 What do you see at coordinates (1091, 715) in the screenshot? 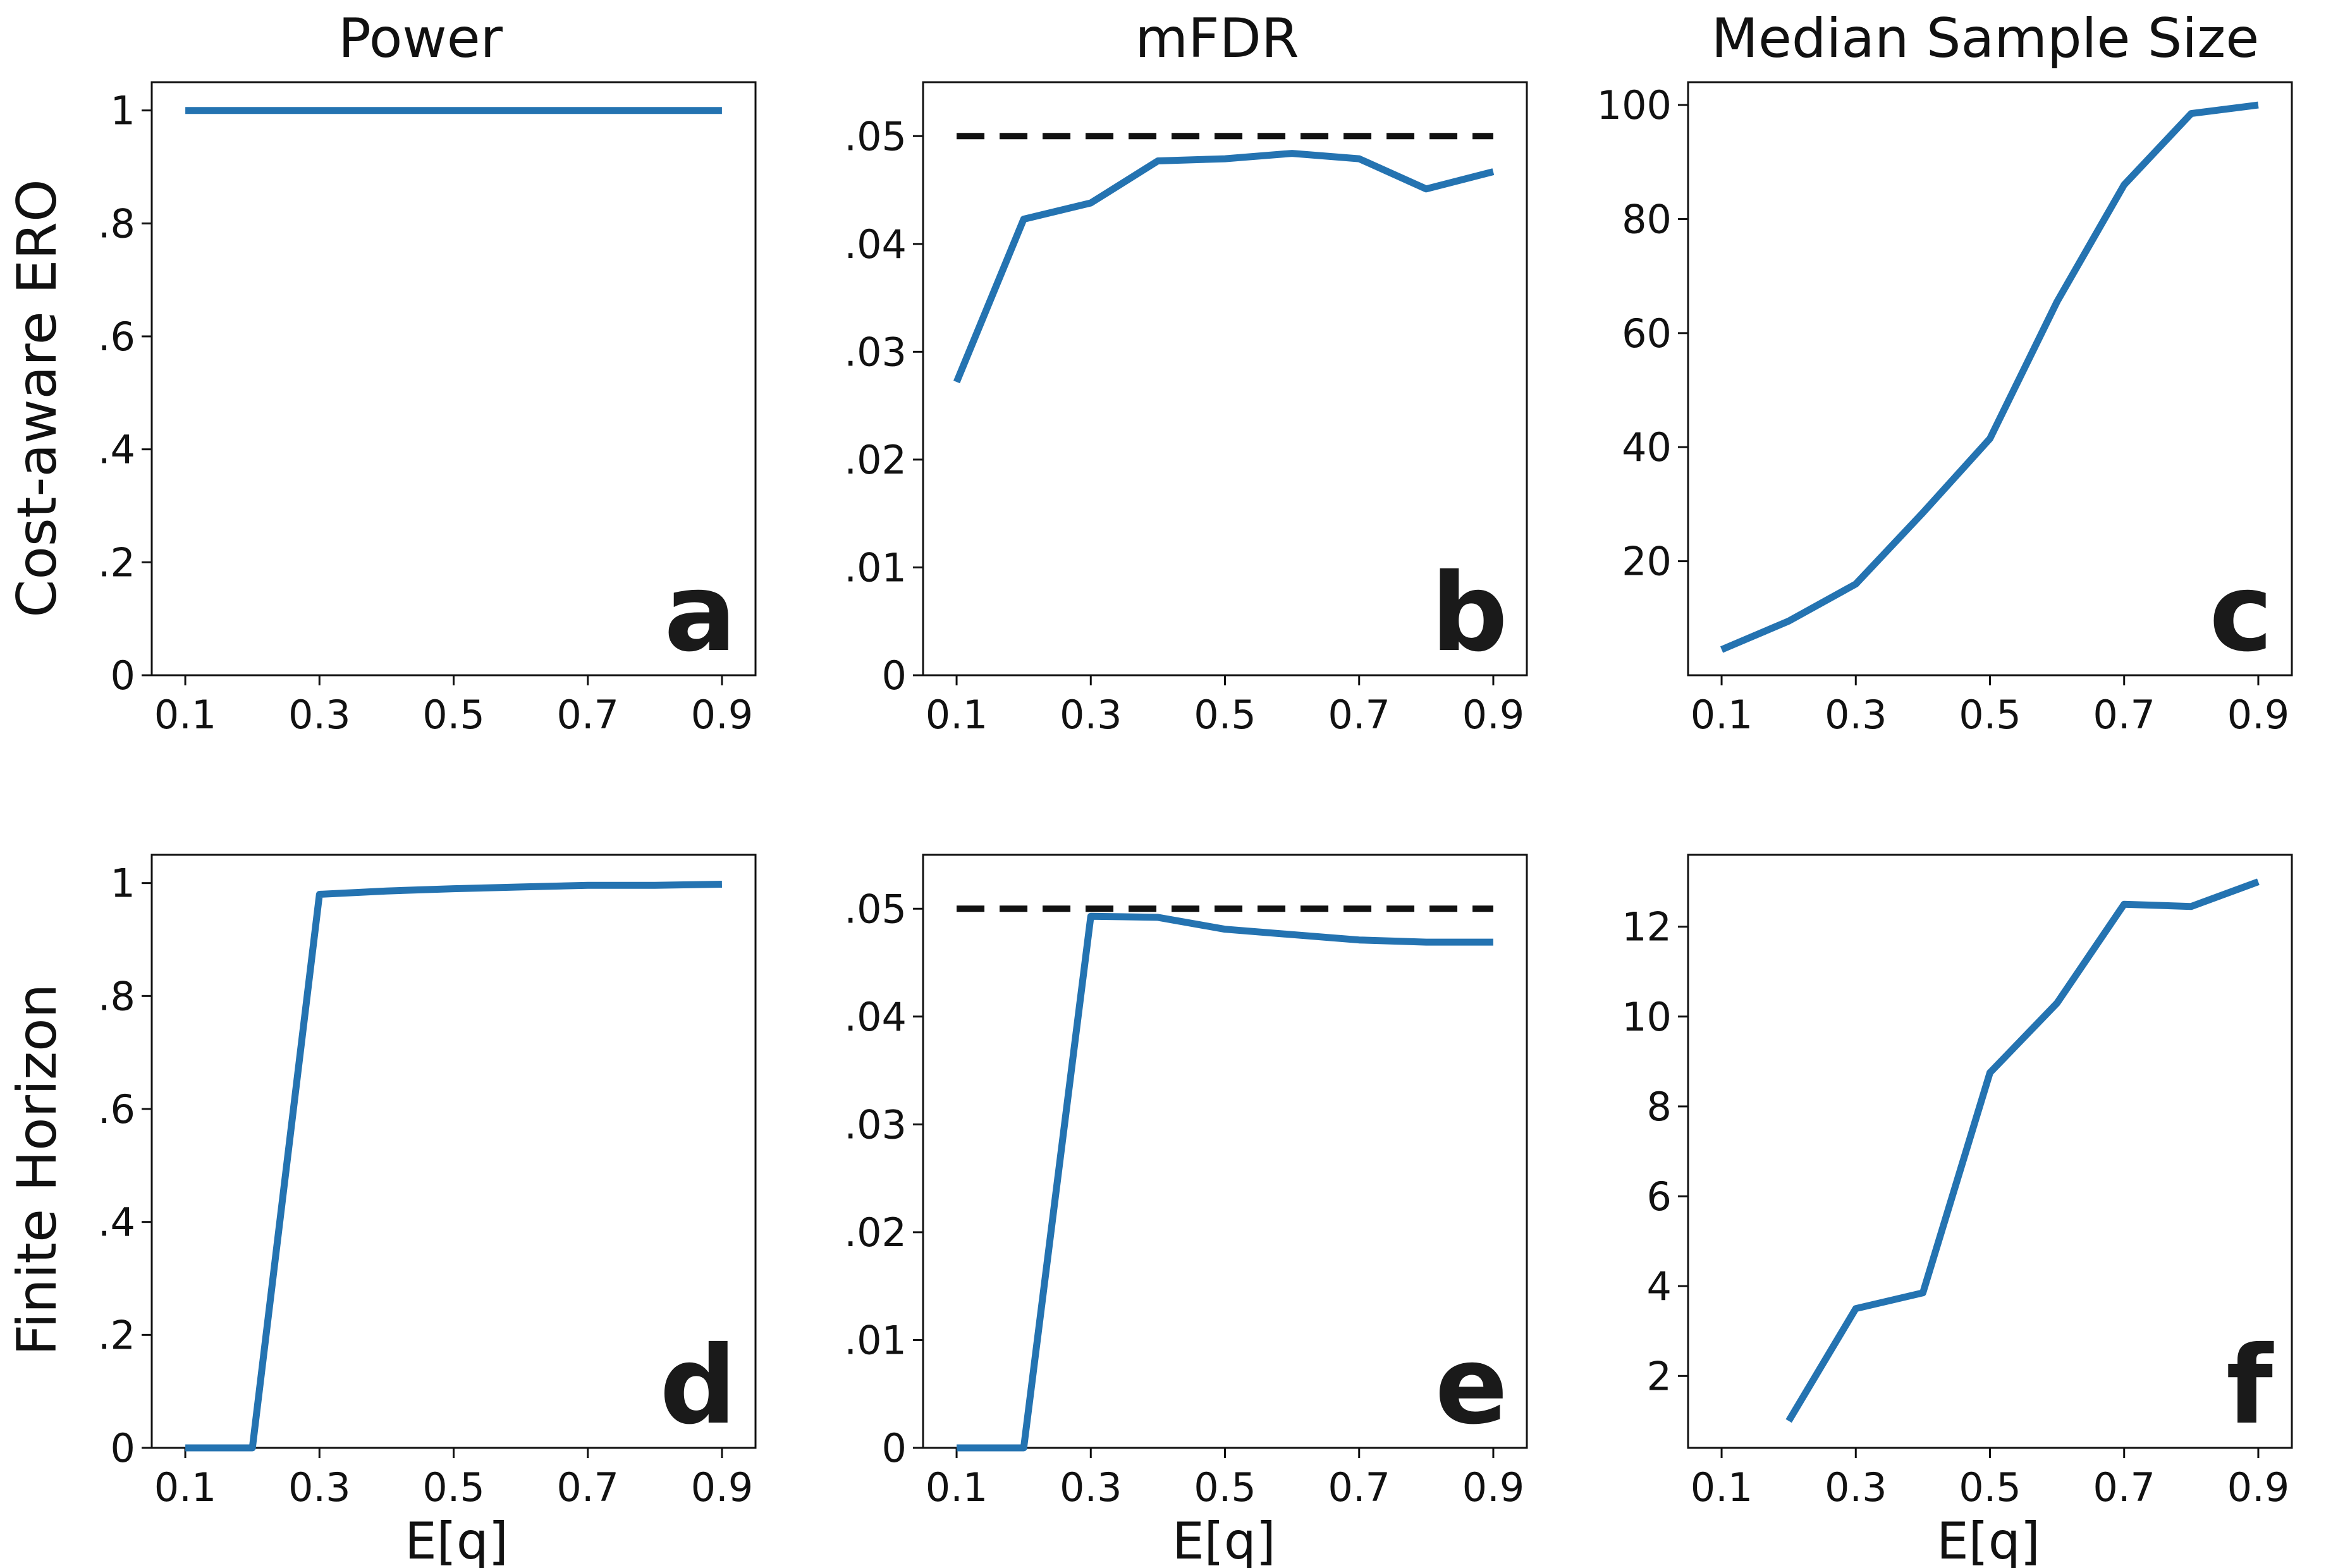
I see `x-tick-label-b-1: 0.3` at bounding box center [1091, 715].